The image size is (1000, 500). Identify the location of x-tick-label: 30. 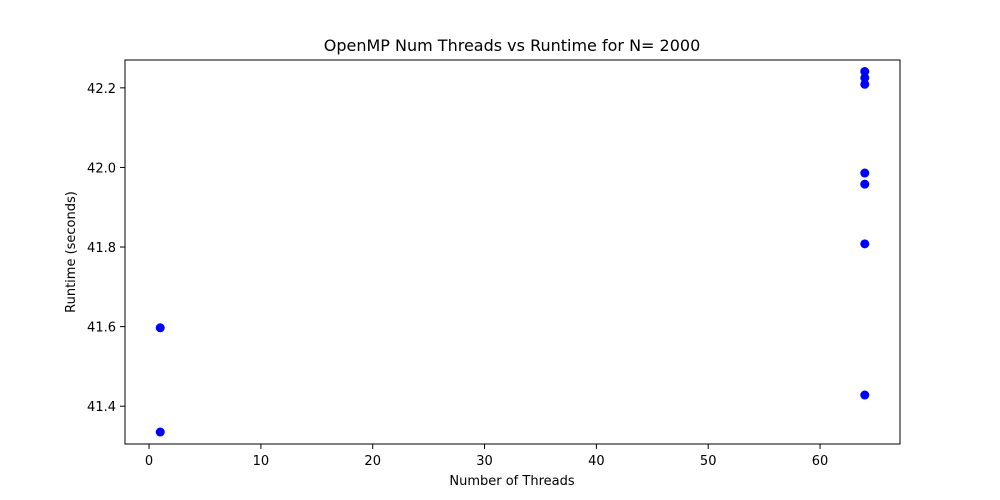
(484, 461).